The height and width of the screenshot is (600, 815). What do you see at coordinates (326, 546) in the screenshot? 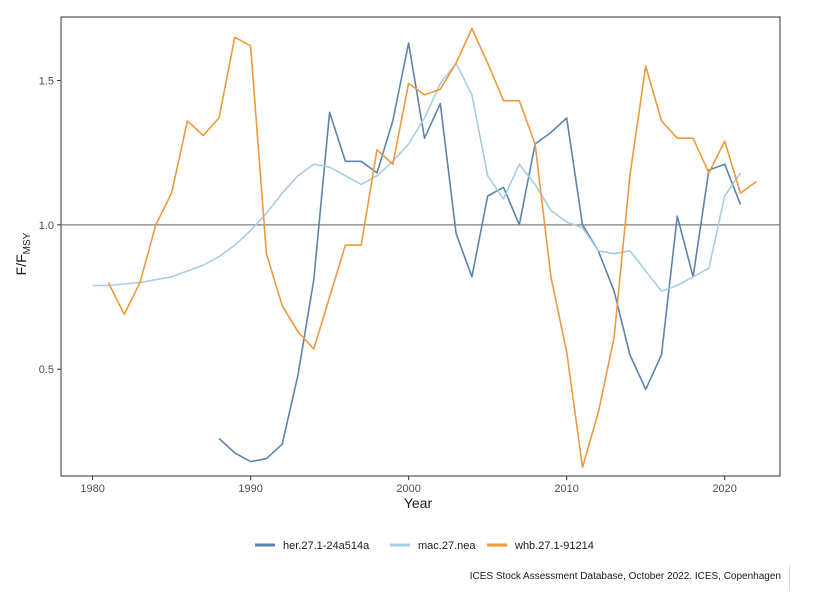
I see `legend-label-1: her.27.1-24a514a` at bounding box center [326, 546].